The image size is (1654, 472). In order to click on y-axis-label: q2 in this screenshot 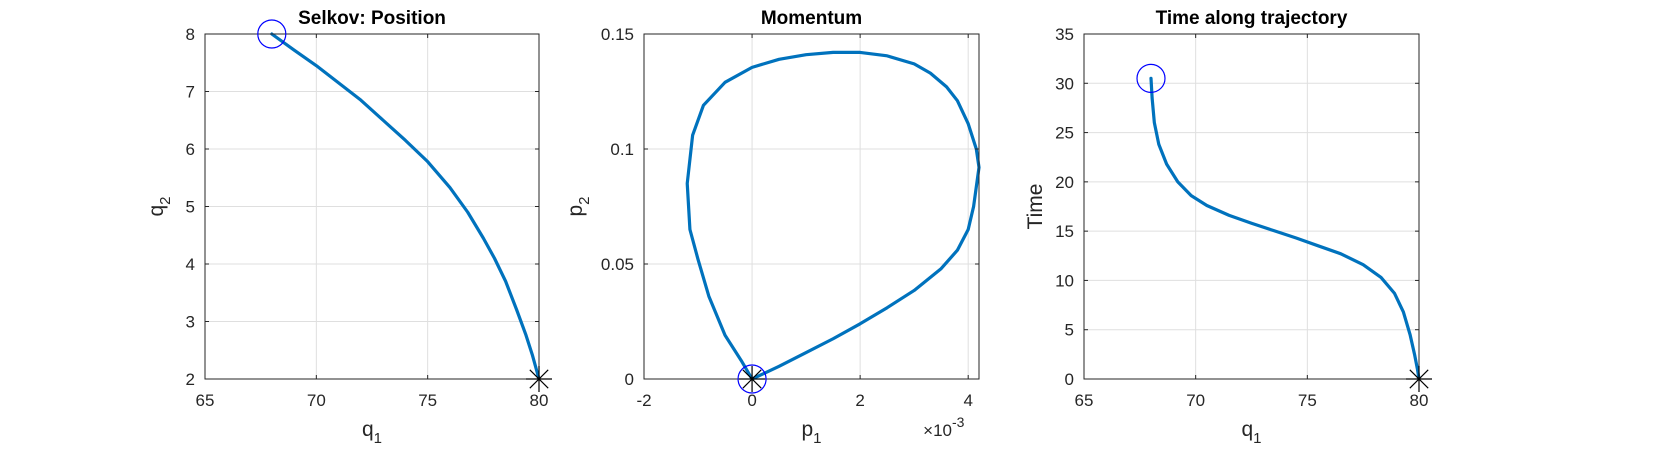, I will do `click(159, 206)`.